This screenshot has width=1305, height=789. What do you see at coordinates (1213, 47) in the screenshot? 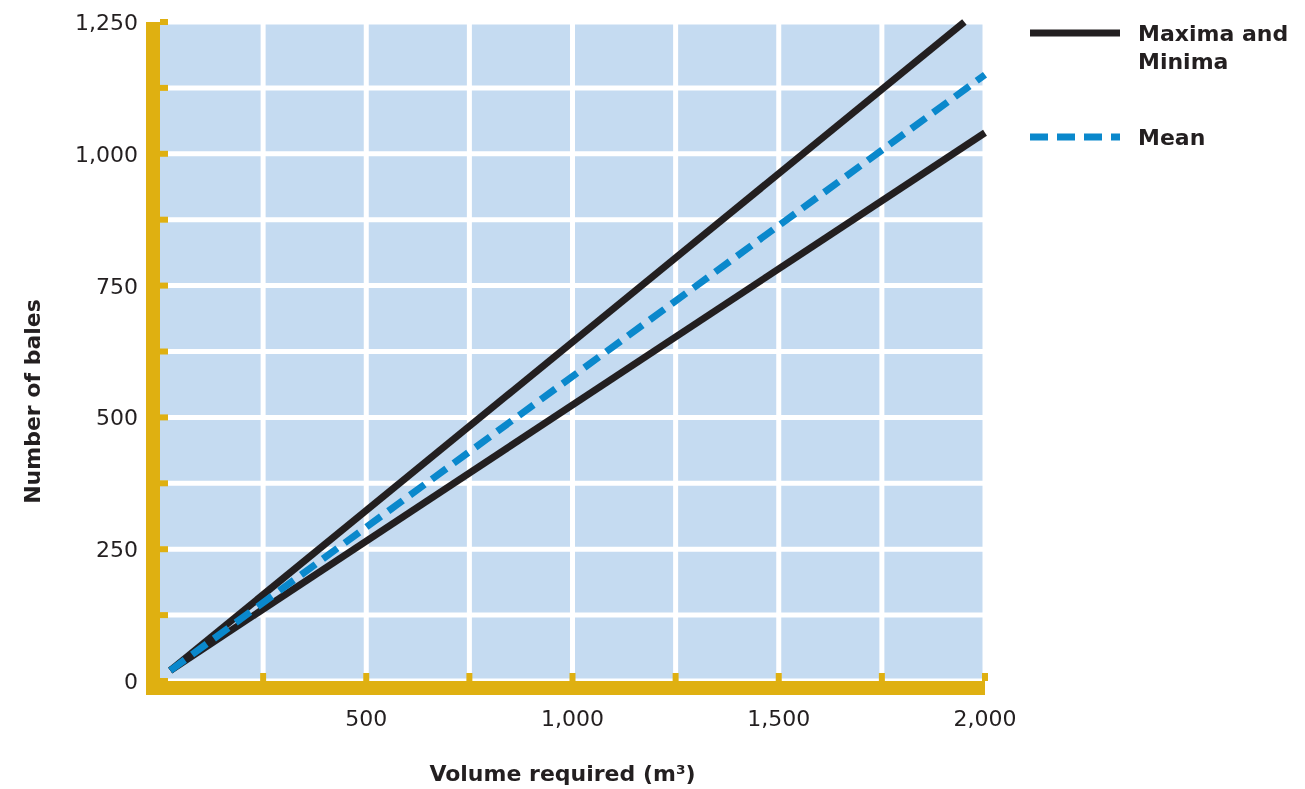
I see `legend-label: Maxima and Minima` at bounding box center [1213, 47].